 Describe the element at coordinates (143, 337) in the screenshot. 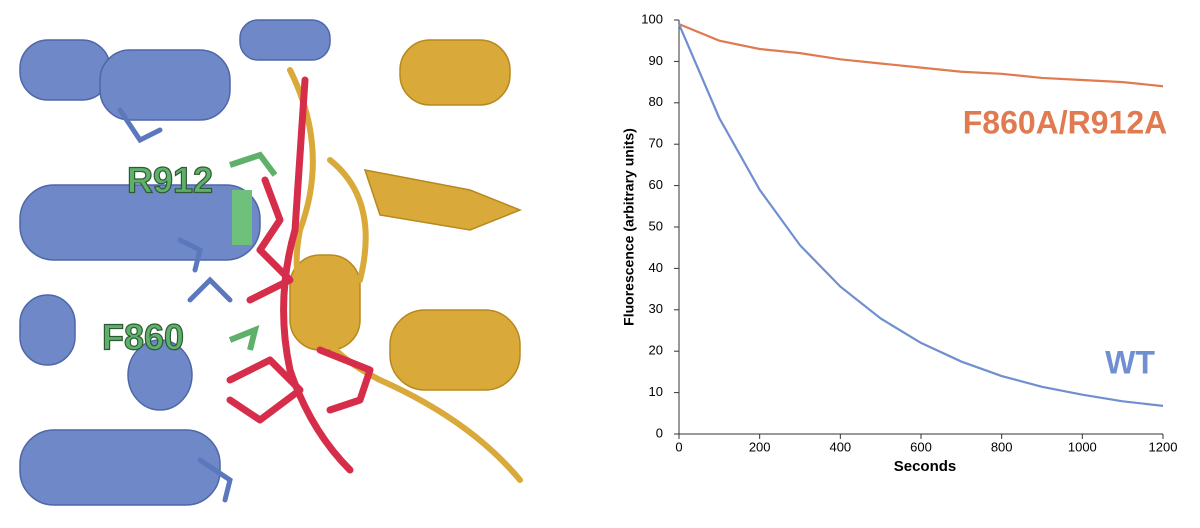

I see `residue-label: F860` at that location.